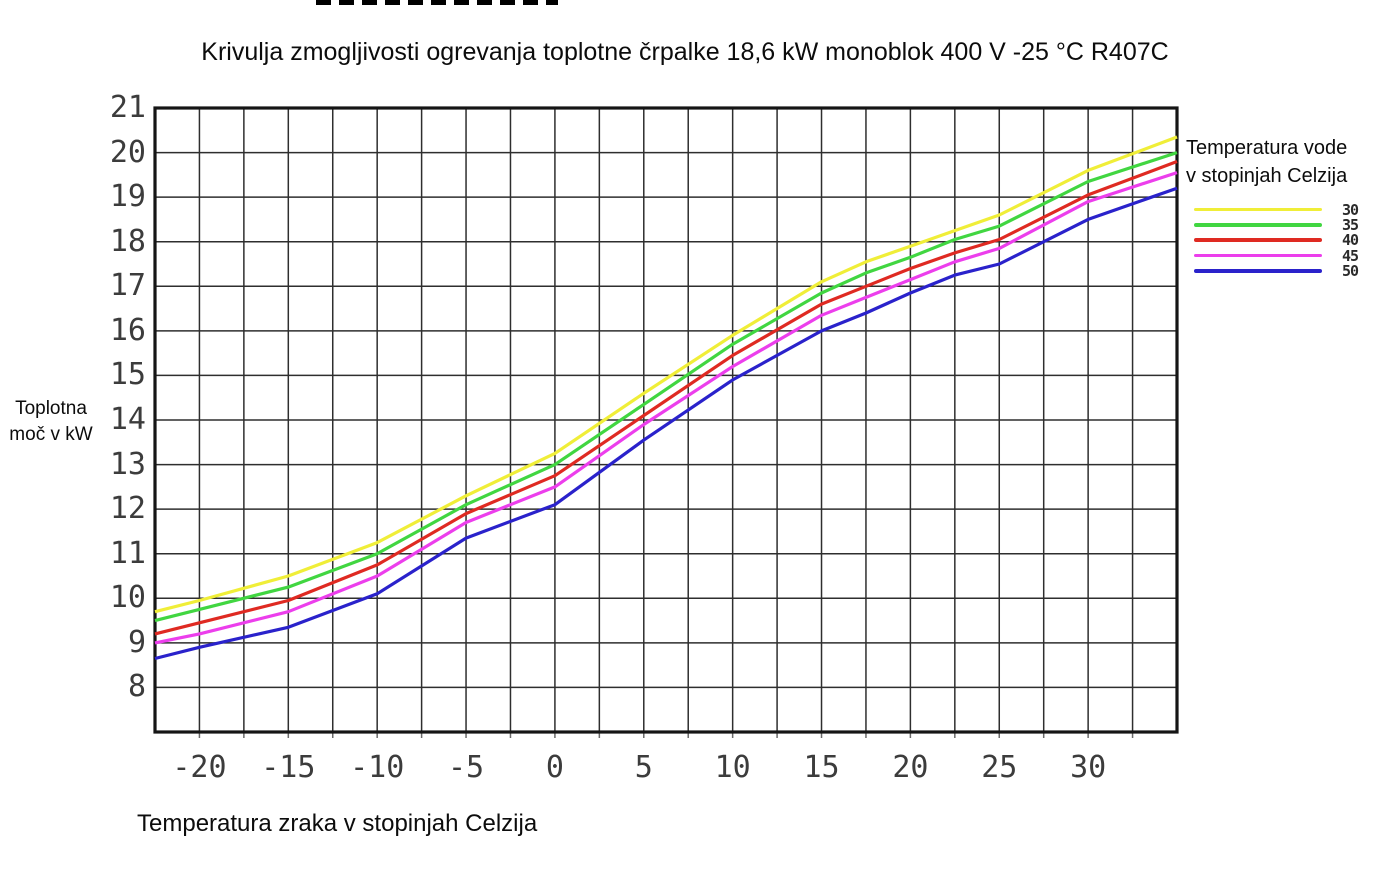 This screenshot has width=1385, height=886. What do you see at coordinates (910, 767) in the screenshot?
I see `x-tick-label: 20` at bounding box center [910, 767].